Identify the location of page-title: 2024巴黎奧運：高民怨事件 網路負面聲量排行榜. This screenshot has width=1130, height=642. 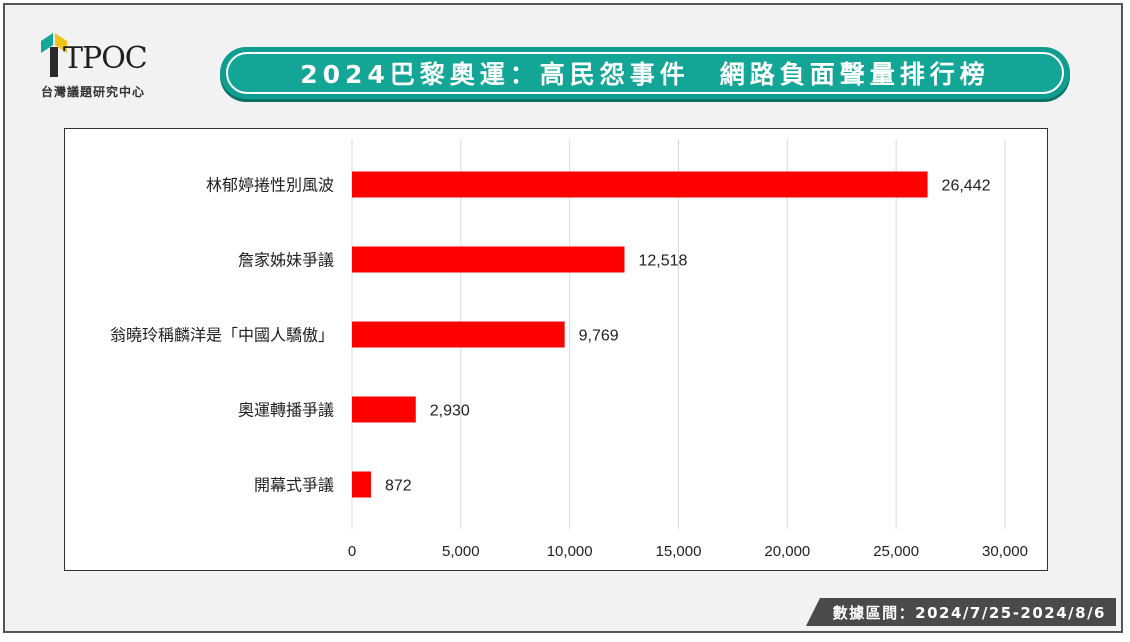
(645, 74).